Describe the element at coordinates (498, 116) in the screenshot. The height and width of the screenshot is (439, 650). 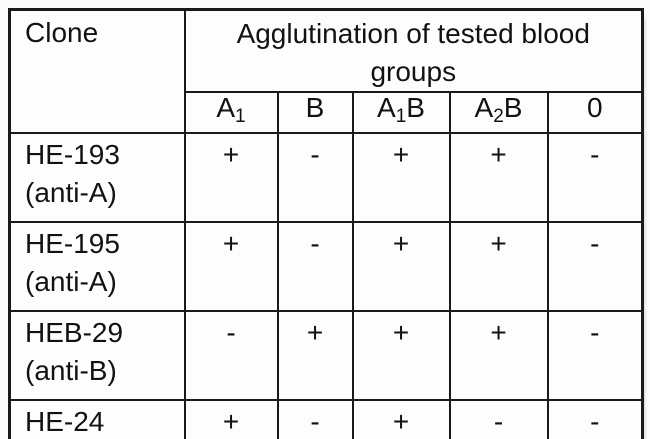
I see `column-header-a2b-subscript: 2` at that location.